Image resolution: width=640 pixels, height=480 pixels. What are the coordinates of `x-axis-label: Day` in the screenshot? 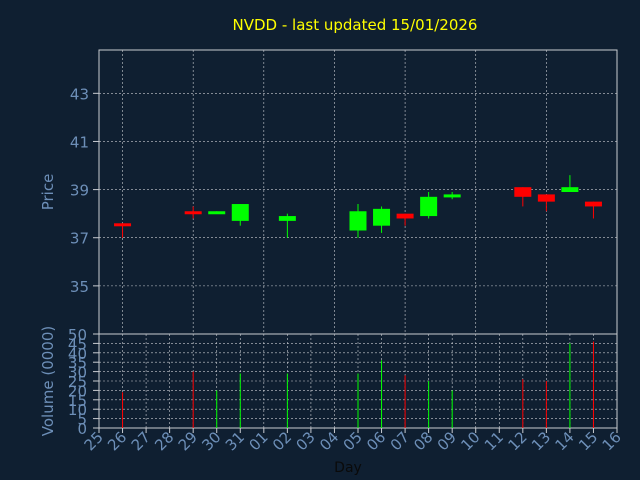 It's located at (348, 468).